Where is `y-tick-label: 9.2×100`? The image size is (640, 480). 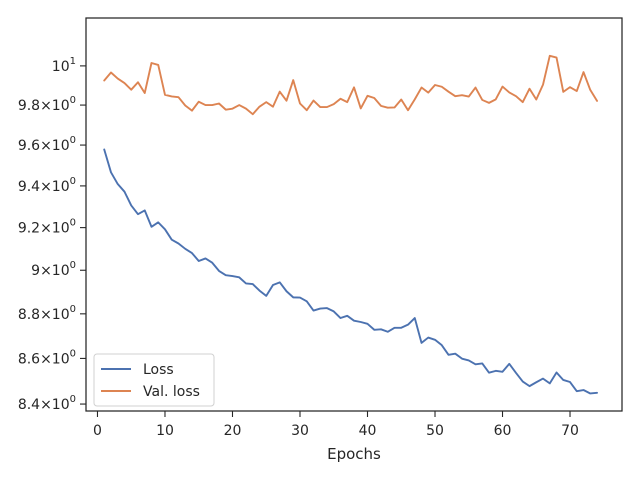 y-tick-label: 9.2×100 is located at coordinates (47, 227).